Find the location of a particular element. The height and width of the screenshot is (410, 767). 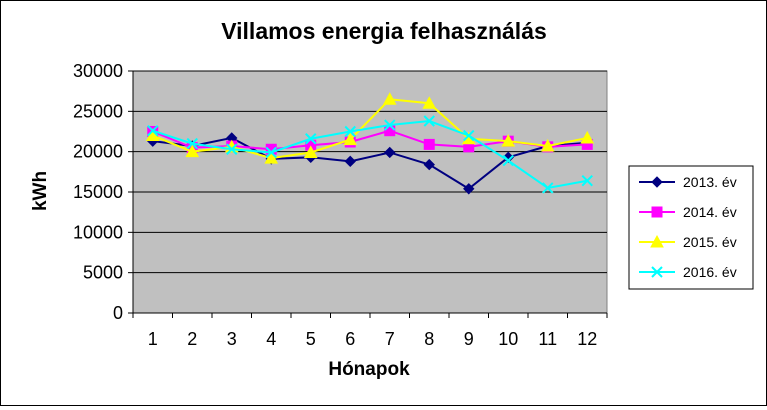

x-tick-label: 1 is located at coordinates (153, 339).